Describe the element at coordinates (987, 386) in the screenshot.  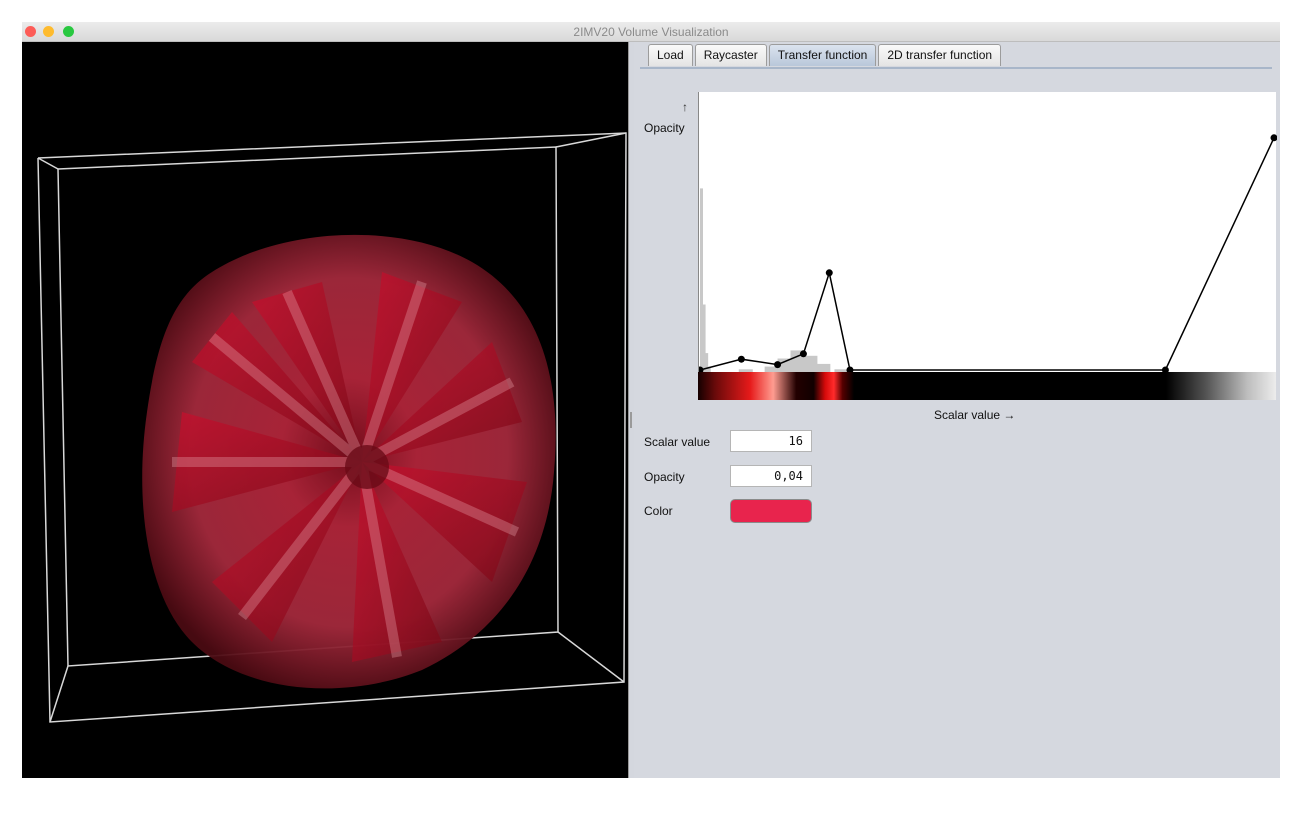
I see `color-map-bar` at that location.